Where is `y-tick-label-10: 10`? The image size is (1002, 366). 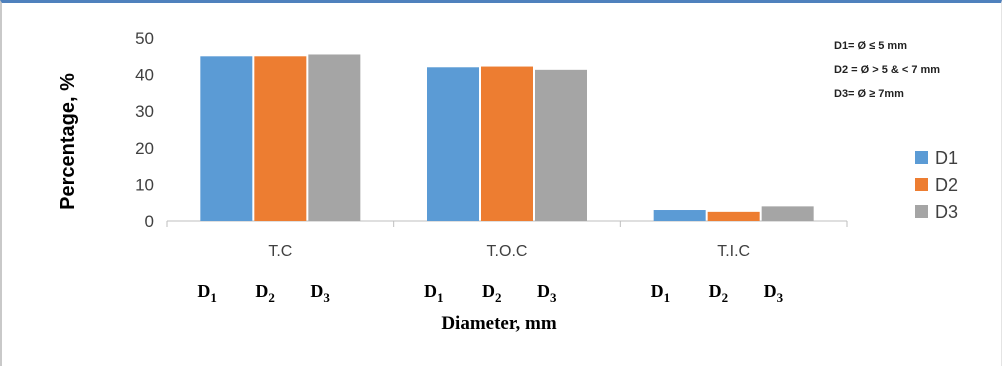 y-tick-label-10: 10 is located at coordinates (144, 184).